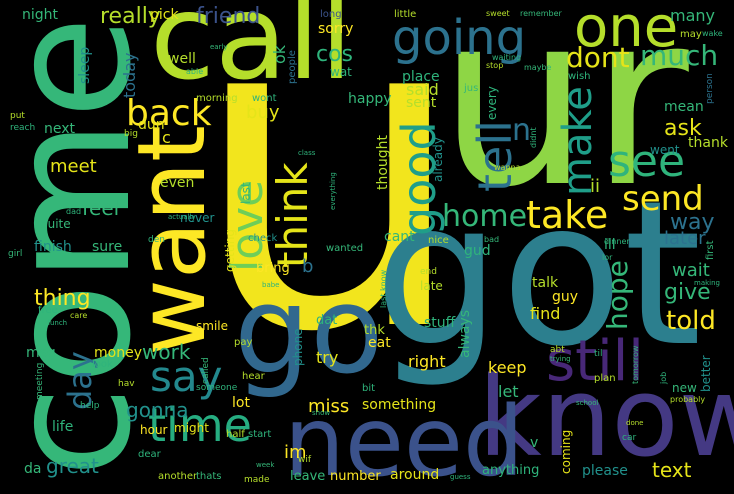 Image resolution: width=734 pixels, height=494 pixels. I want to click on word-think: think, so click(292, 215).